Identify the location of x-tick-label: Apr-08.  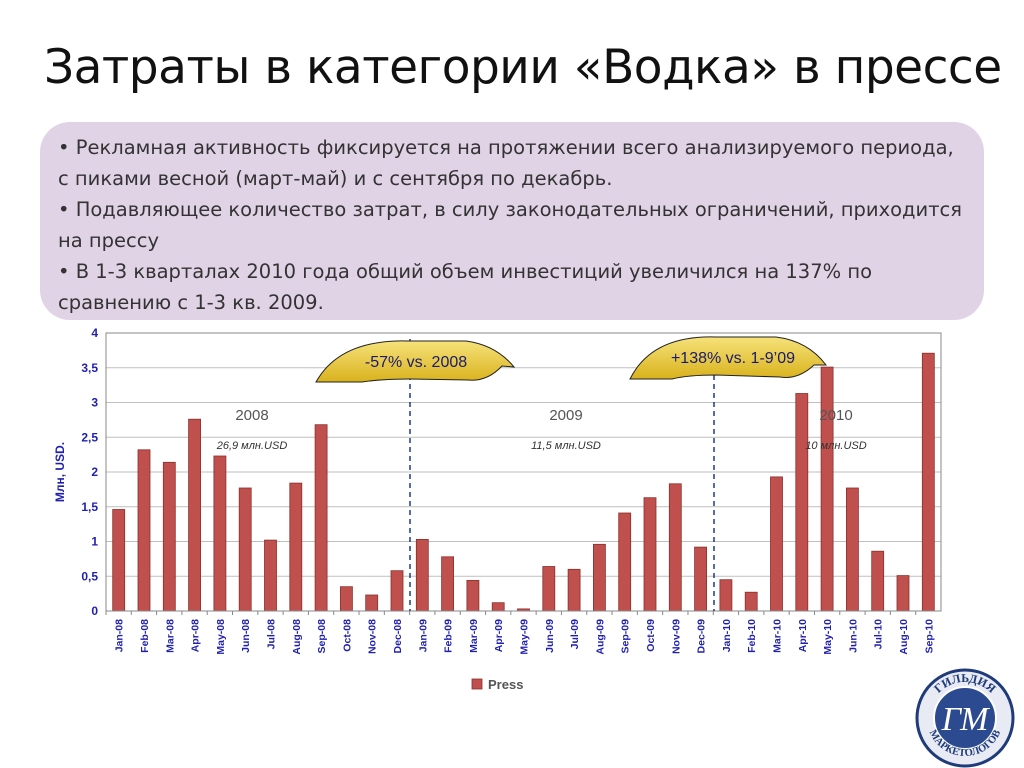
(196, 635).